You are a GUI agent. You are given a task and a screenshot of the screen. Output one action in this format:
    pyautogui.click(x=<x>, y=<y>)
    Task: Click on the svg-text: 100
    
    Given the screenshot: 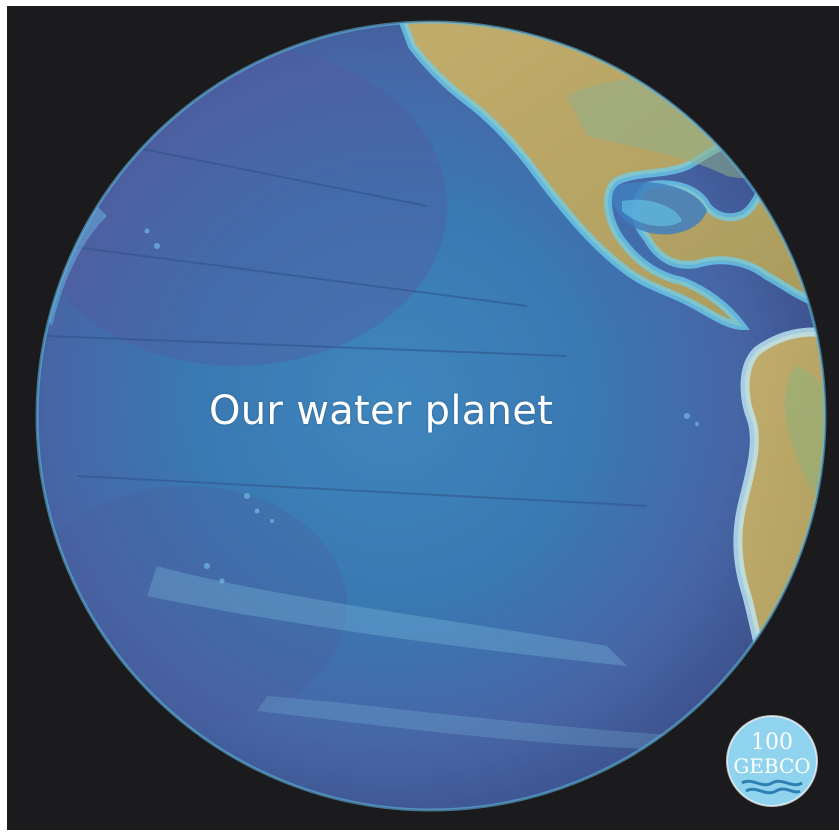 What is the action you would take?
    pyautogui.click(x=772, y=742)
    